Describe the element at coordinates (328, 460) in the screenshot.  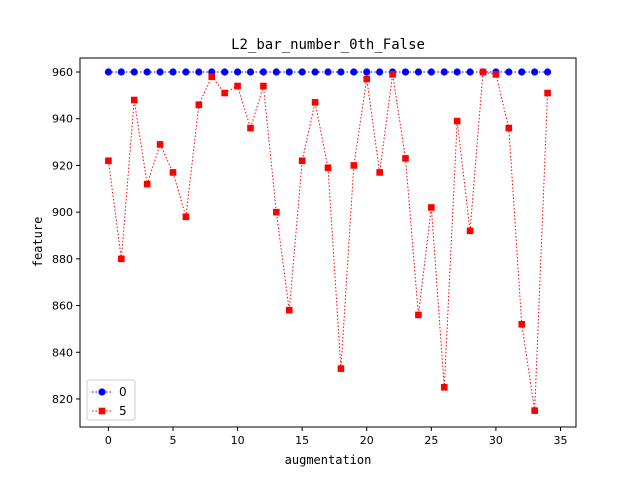
I see `x-axis-label: augmentation` at that location.